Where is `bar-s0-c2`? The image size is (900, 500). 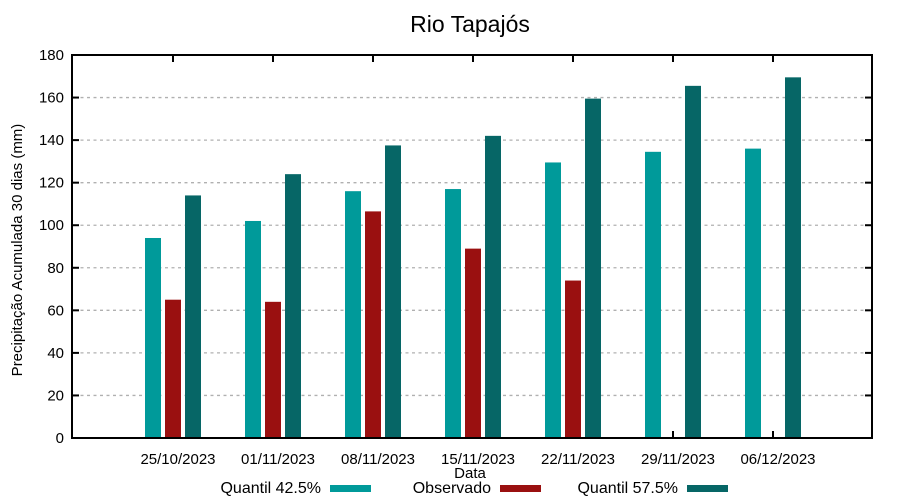
bar-s0-c2 is located at coordinates (353, 314).